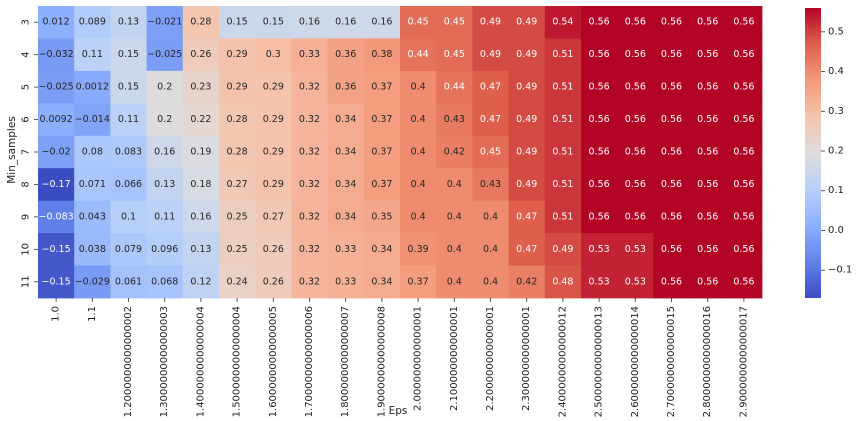 Image resolution: width=860 pixels, height=421 pixels. I want to click on cell-value-label: 0.22, so click(200, 119).